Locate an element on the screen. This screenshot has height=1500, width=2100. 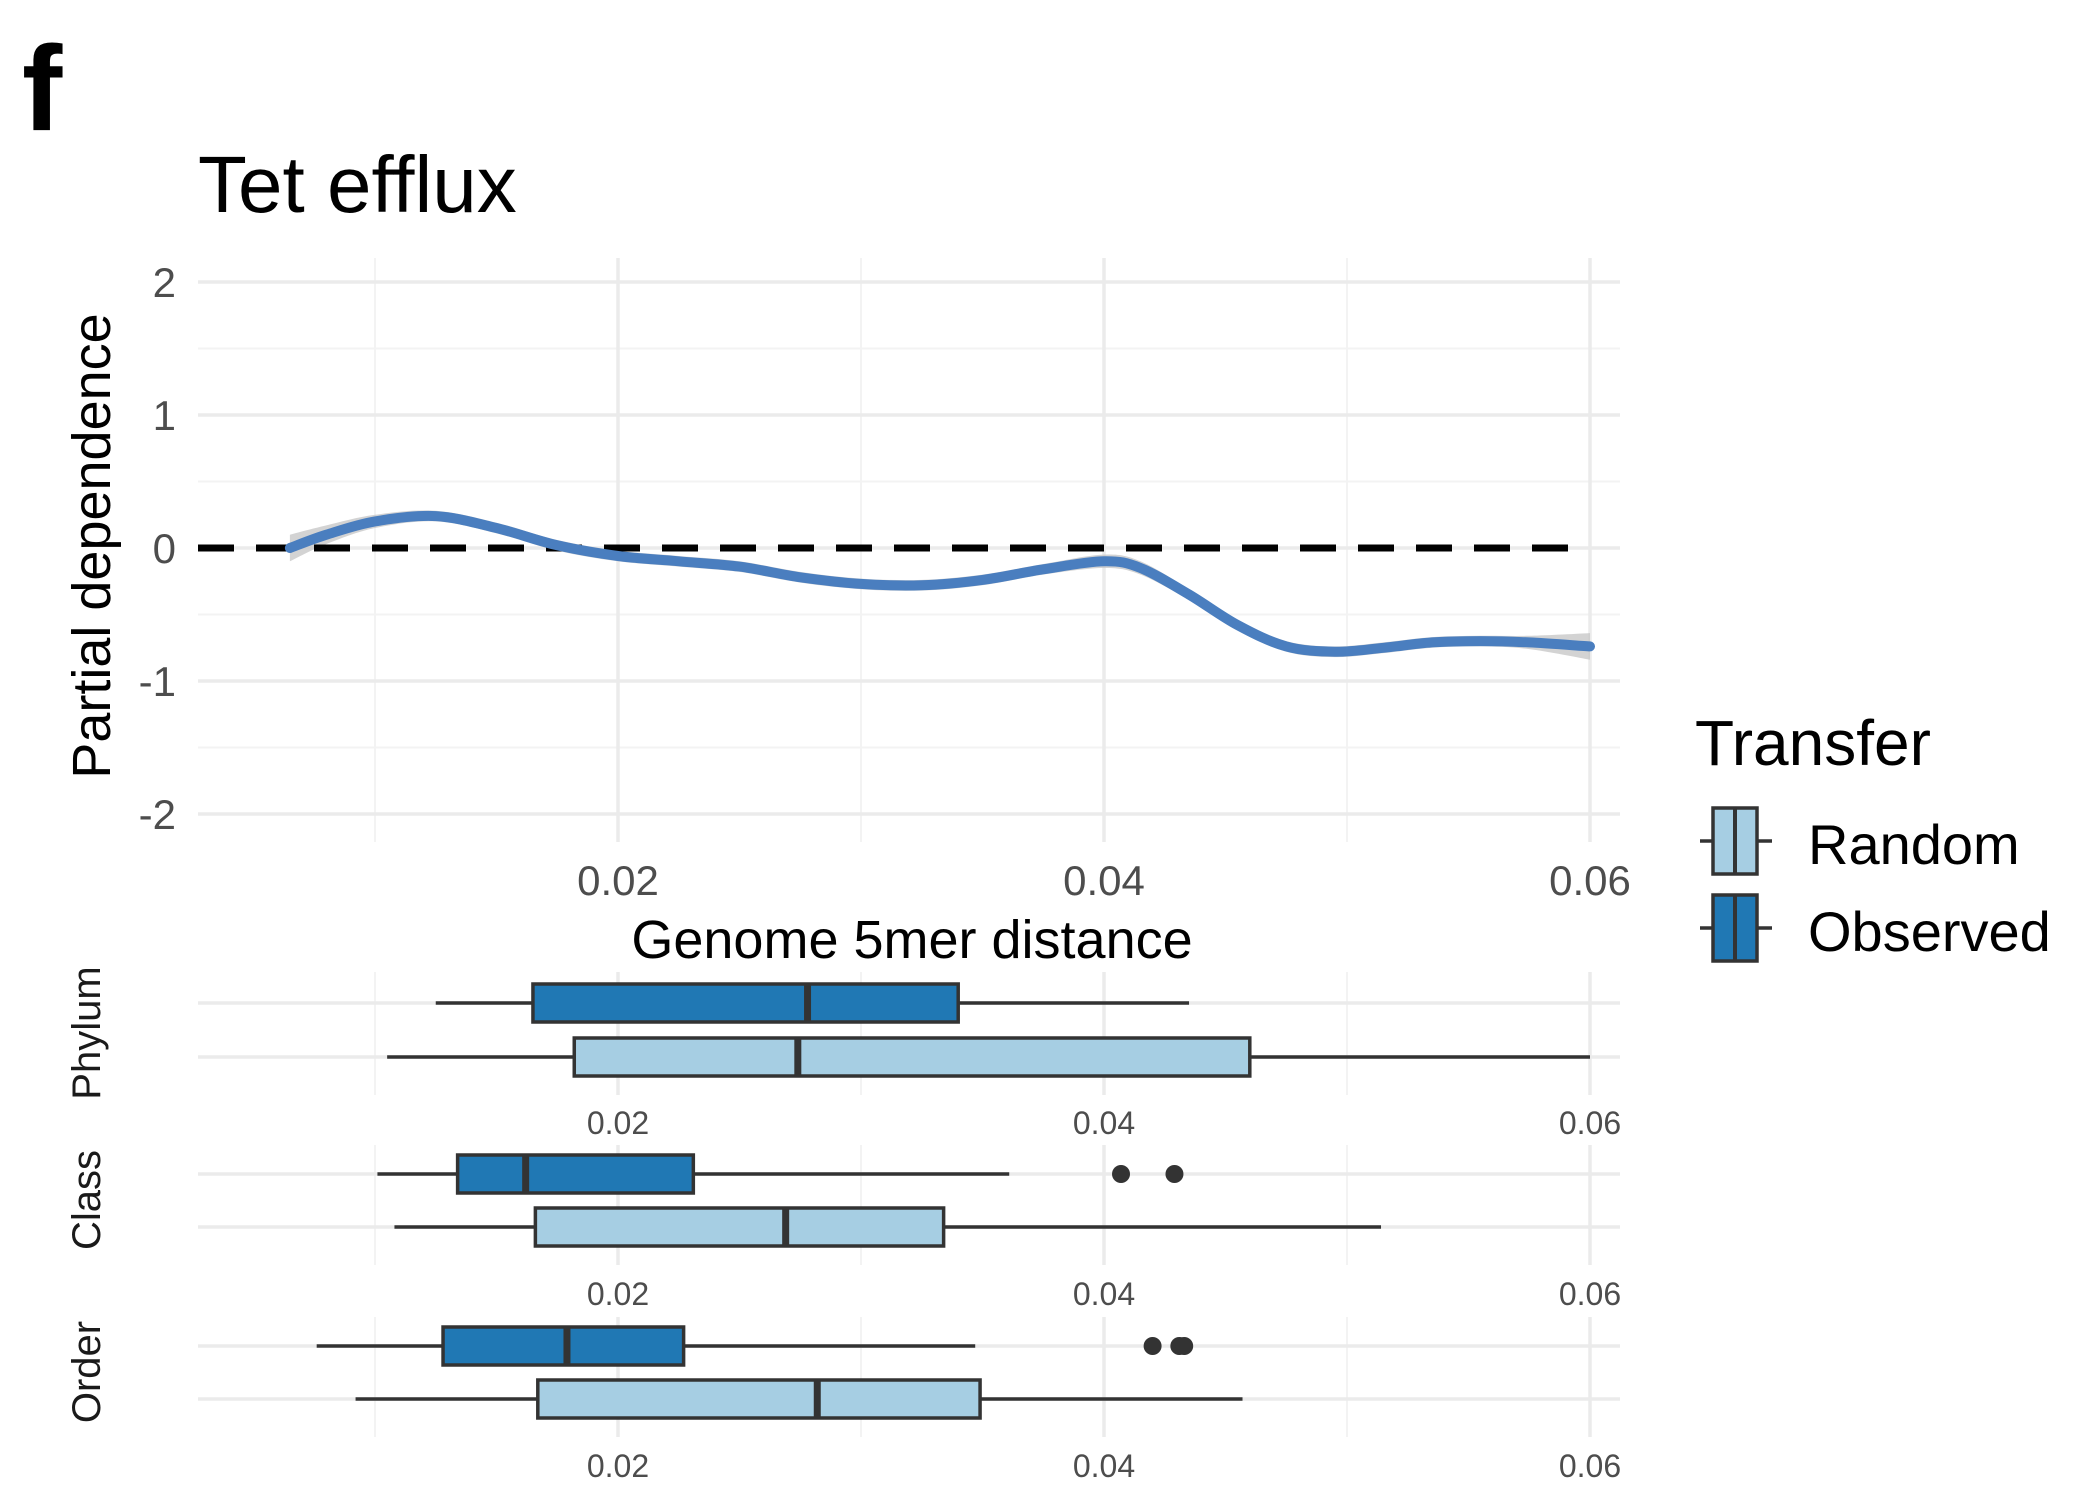
pd-y-tick-labels: 2 1 0 -1 -2 is located at coordinates (157, 548).